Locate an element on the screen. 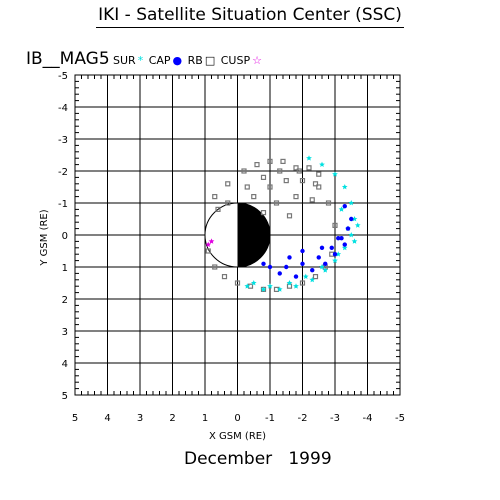 The height and width of the screenshot is (500, 500). page-title: IKI - Satellite Situation Center (SSC) is located at coordinates (250, 16).